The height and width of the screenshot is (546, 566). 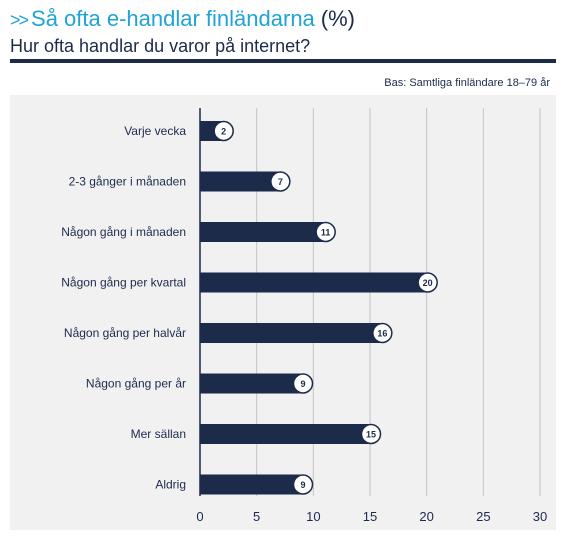 I want to click on x-tick-label: 5, so click(x=256, y=516).